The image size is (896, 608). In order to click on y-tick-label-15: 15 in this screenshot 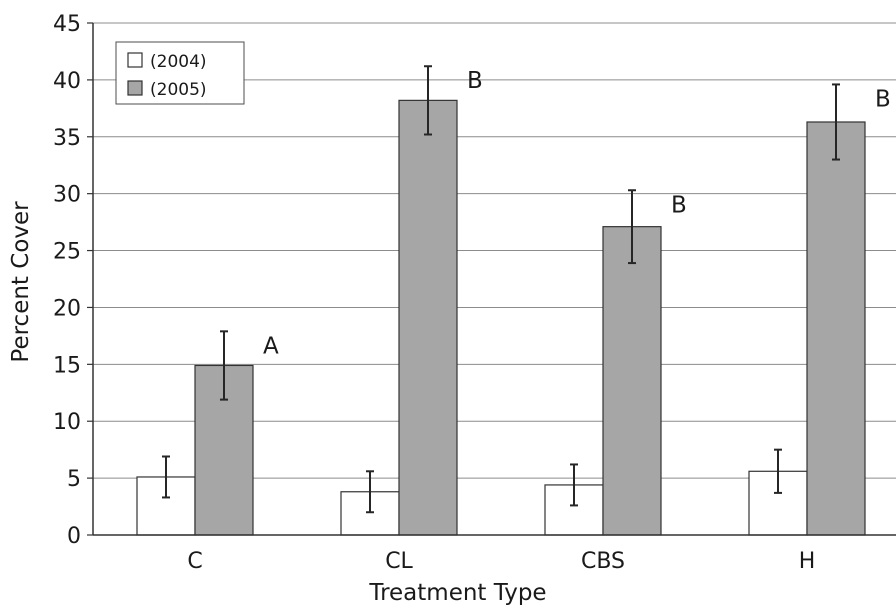, I will do `click(67, 365)`.